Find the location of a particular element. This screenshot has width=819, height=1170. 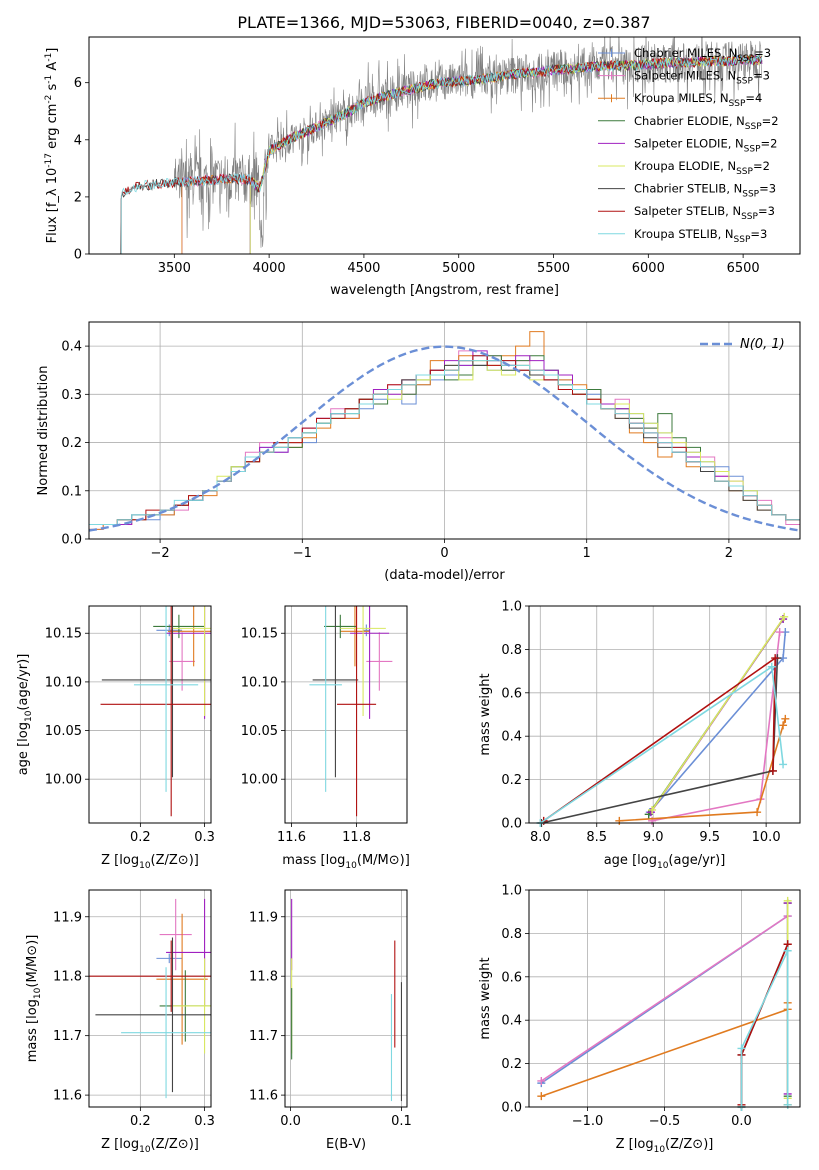

weight-kroupa_miles-line is located at coordinates (703, 770).